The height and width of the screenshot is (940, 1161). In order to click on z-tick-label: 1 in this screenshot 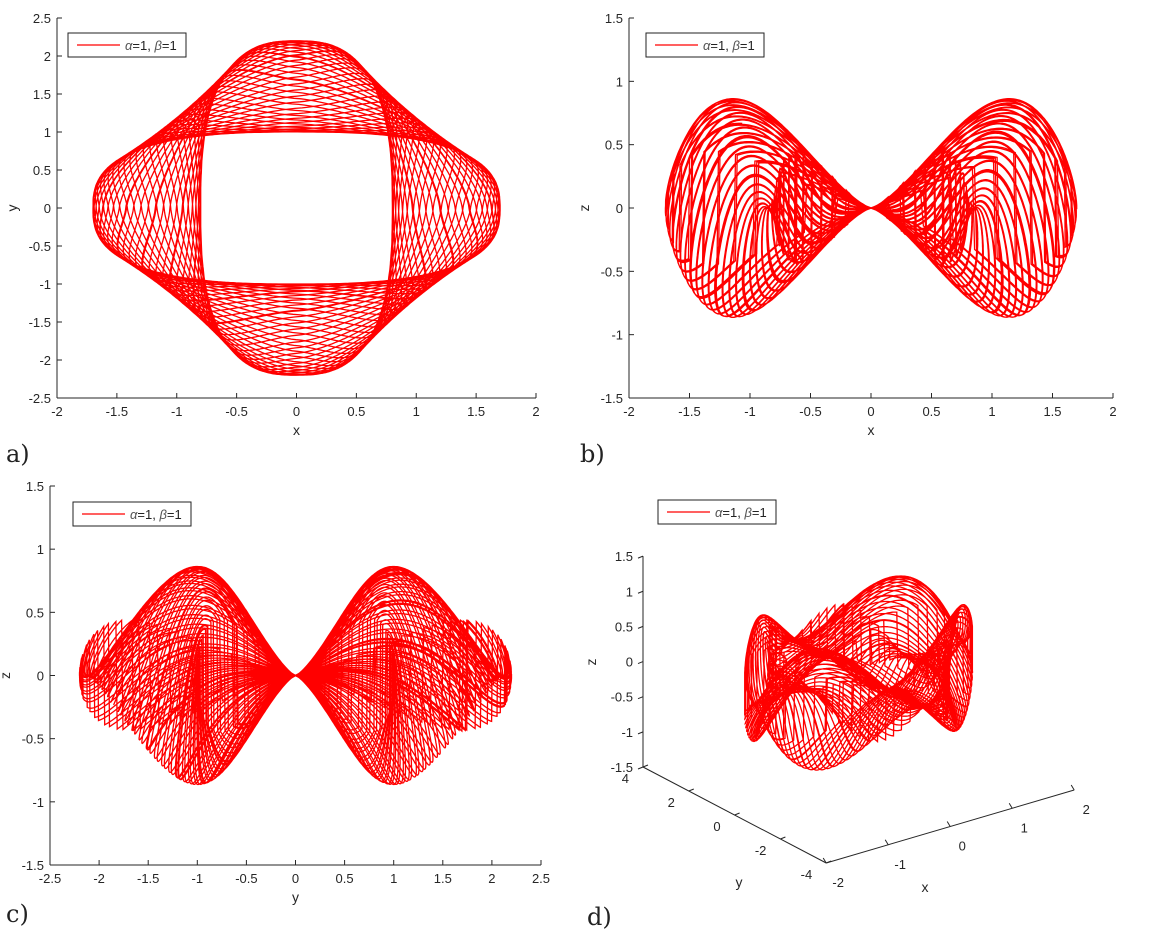, I will do `click(629, 591)`.